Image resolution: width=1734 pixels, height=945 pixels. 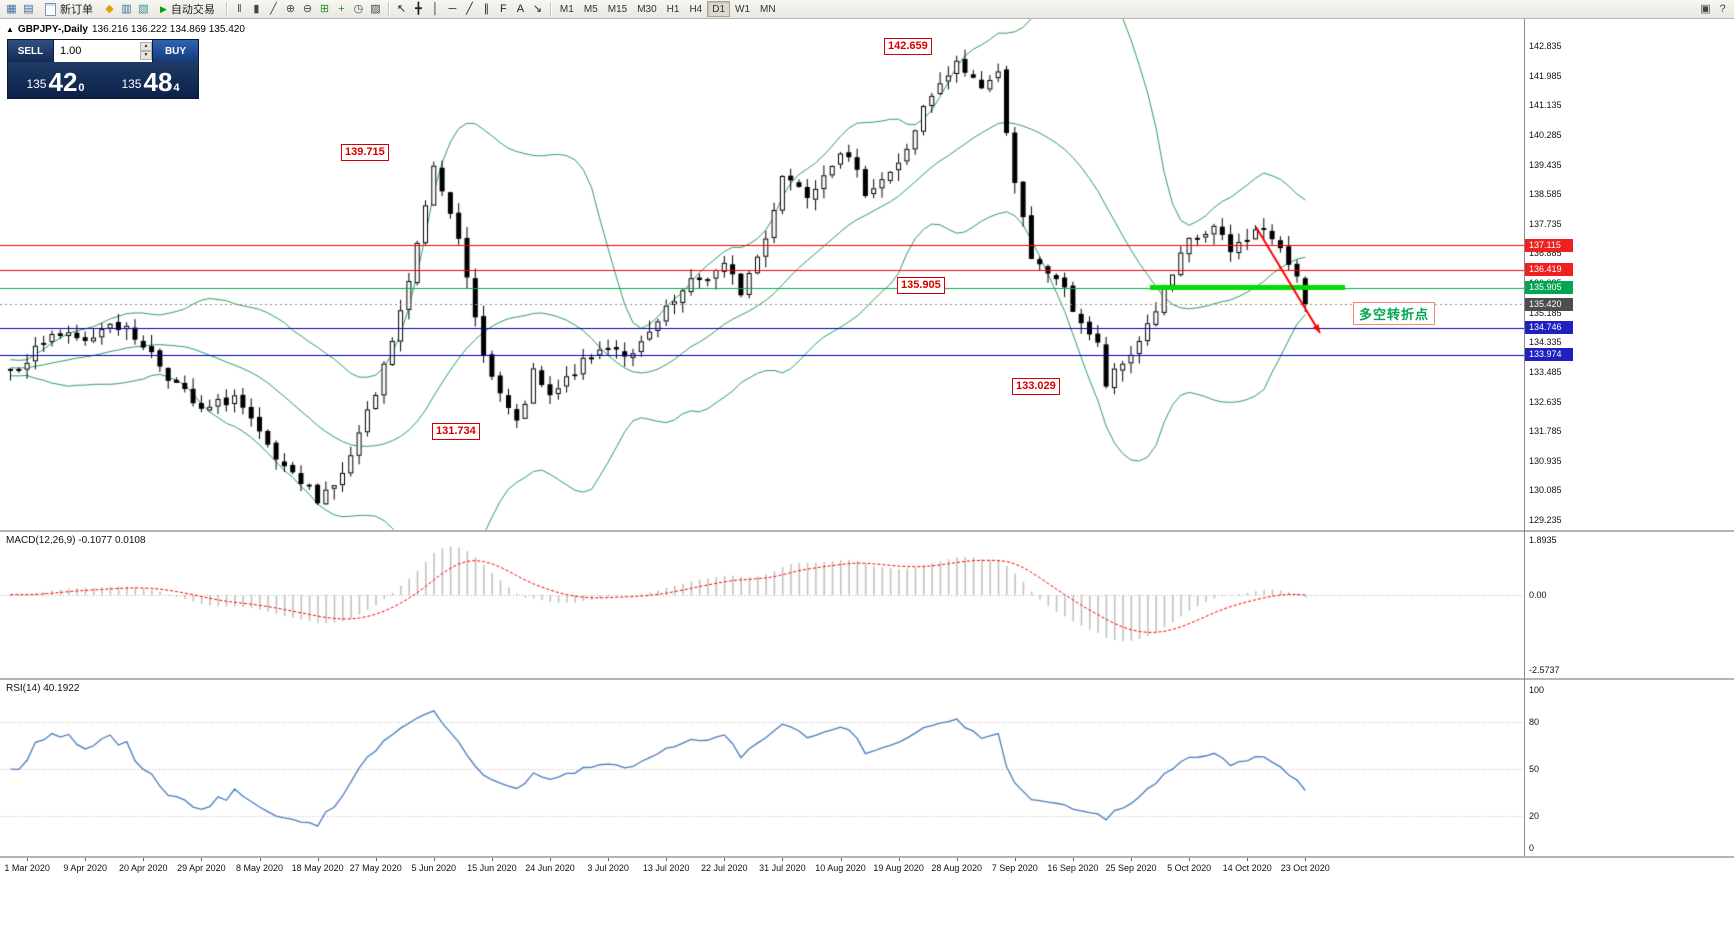 What do you see at coordinates (375, 9) in the screenshot?
I see `templates-icon: ▨` at bounding box center [375, 9].